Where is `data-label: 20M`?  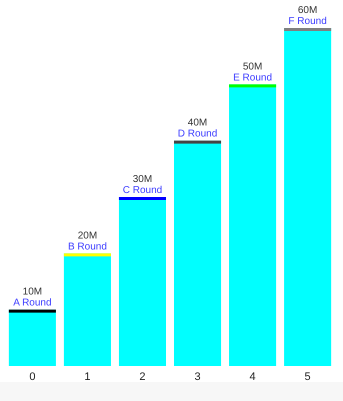 data-label: 20M is located at coordinates (88, 236).